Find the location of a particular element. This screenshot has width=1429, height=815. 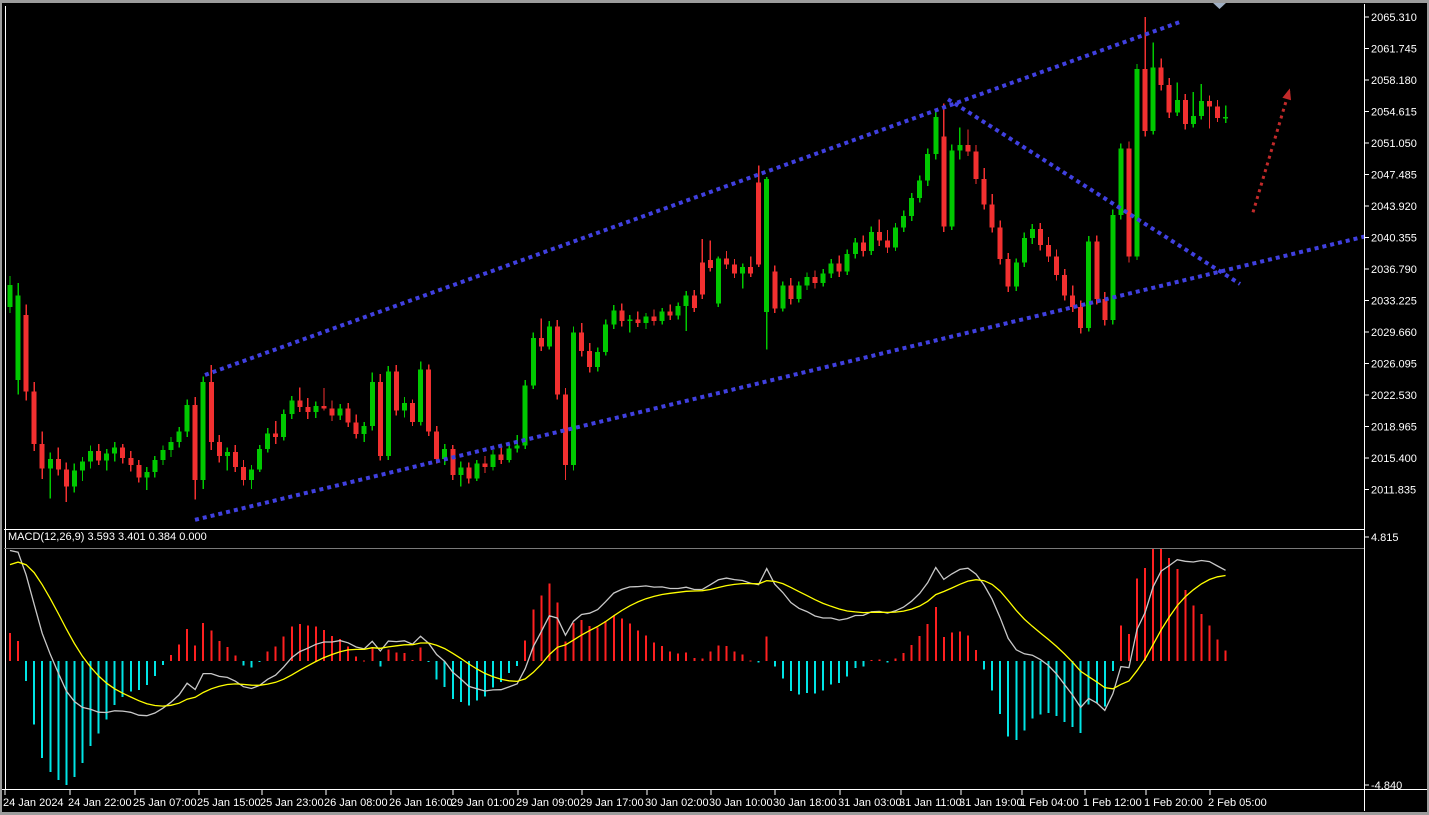

projection-arrow-head is located at coordinates (1287, 94).